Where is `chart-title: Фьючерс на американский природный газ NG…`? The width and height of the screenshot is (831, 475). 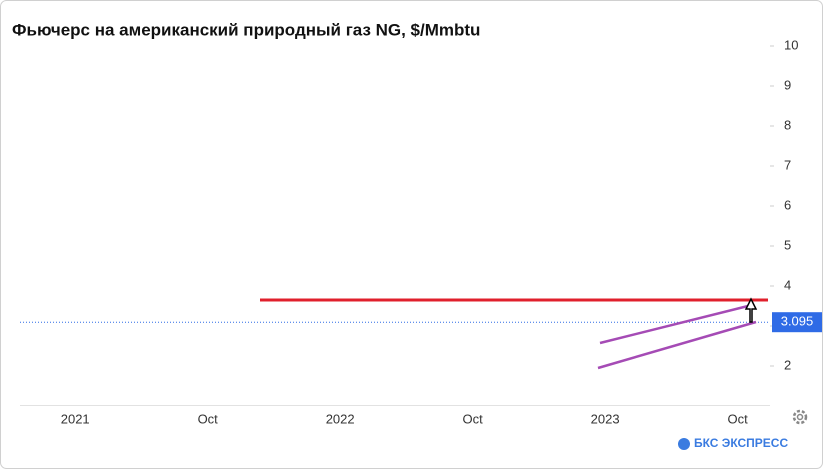
chart-title: Фьючерс на американский природный газ NG… is located at coordinates (246, 29).